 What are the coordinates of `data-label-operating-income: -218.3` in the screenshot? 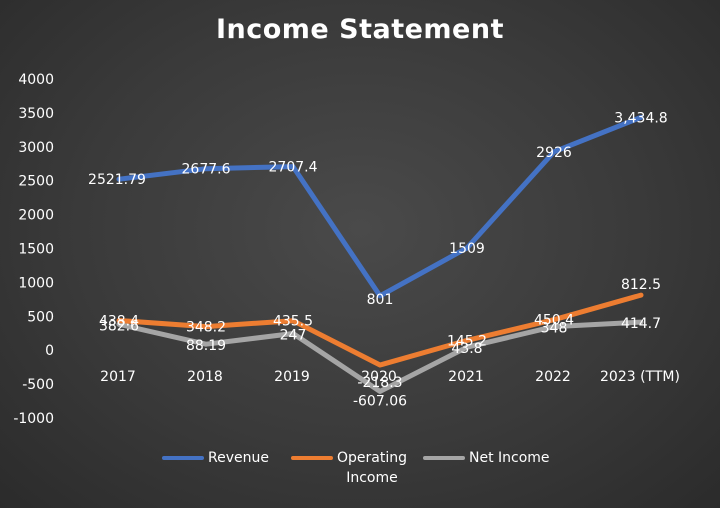 It's located at (379, 383).